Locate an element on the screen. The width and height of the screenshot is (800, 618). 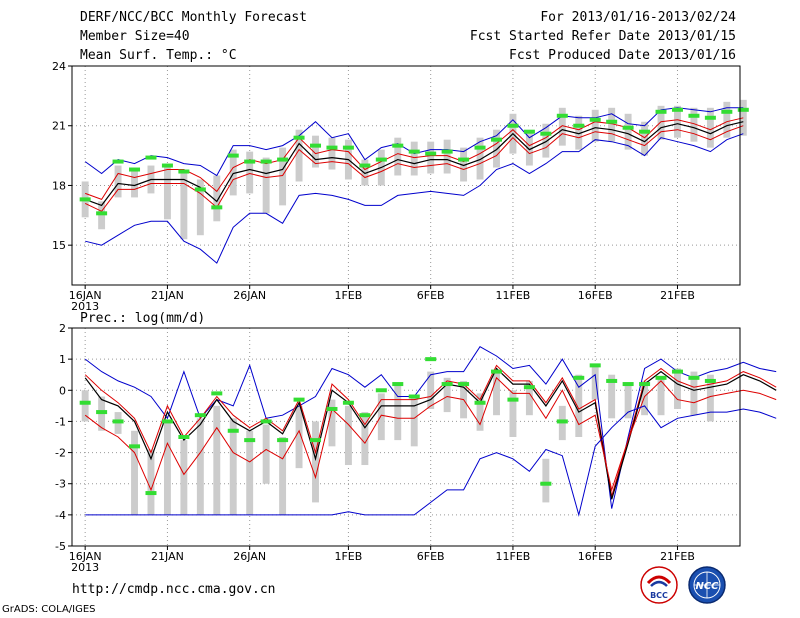
source-url: http://cmdp.ncc.cma.gov.cn is located at coordinates (174, 589).